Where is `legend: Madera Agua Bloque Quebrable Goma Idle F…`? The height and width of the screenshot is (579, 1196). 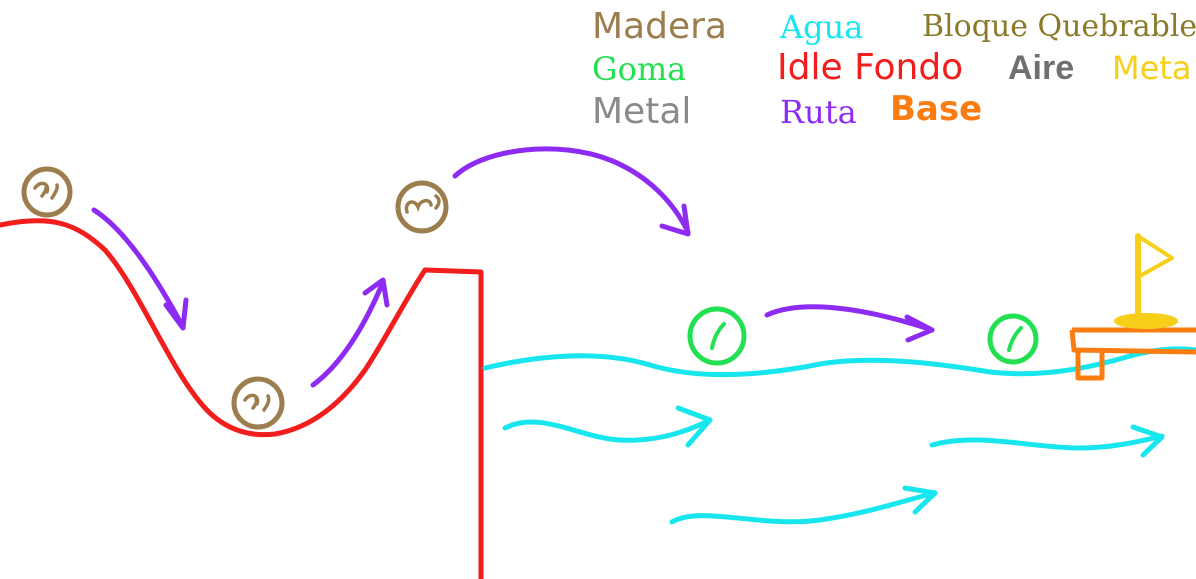 legend: Madera Agua Bloque Quebrable Goma Idle F… is located at coordinates (894, 69).